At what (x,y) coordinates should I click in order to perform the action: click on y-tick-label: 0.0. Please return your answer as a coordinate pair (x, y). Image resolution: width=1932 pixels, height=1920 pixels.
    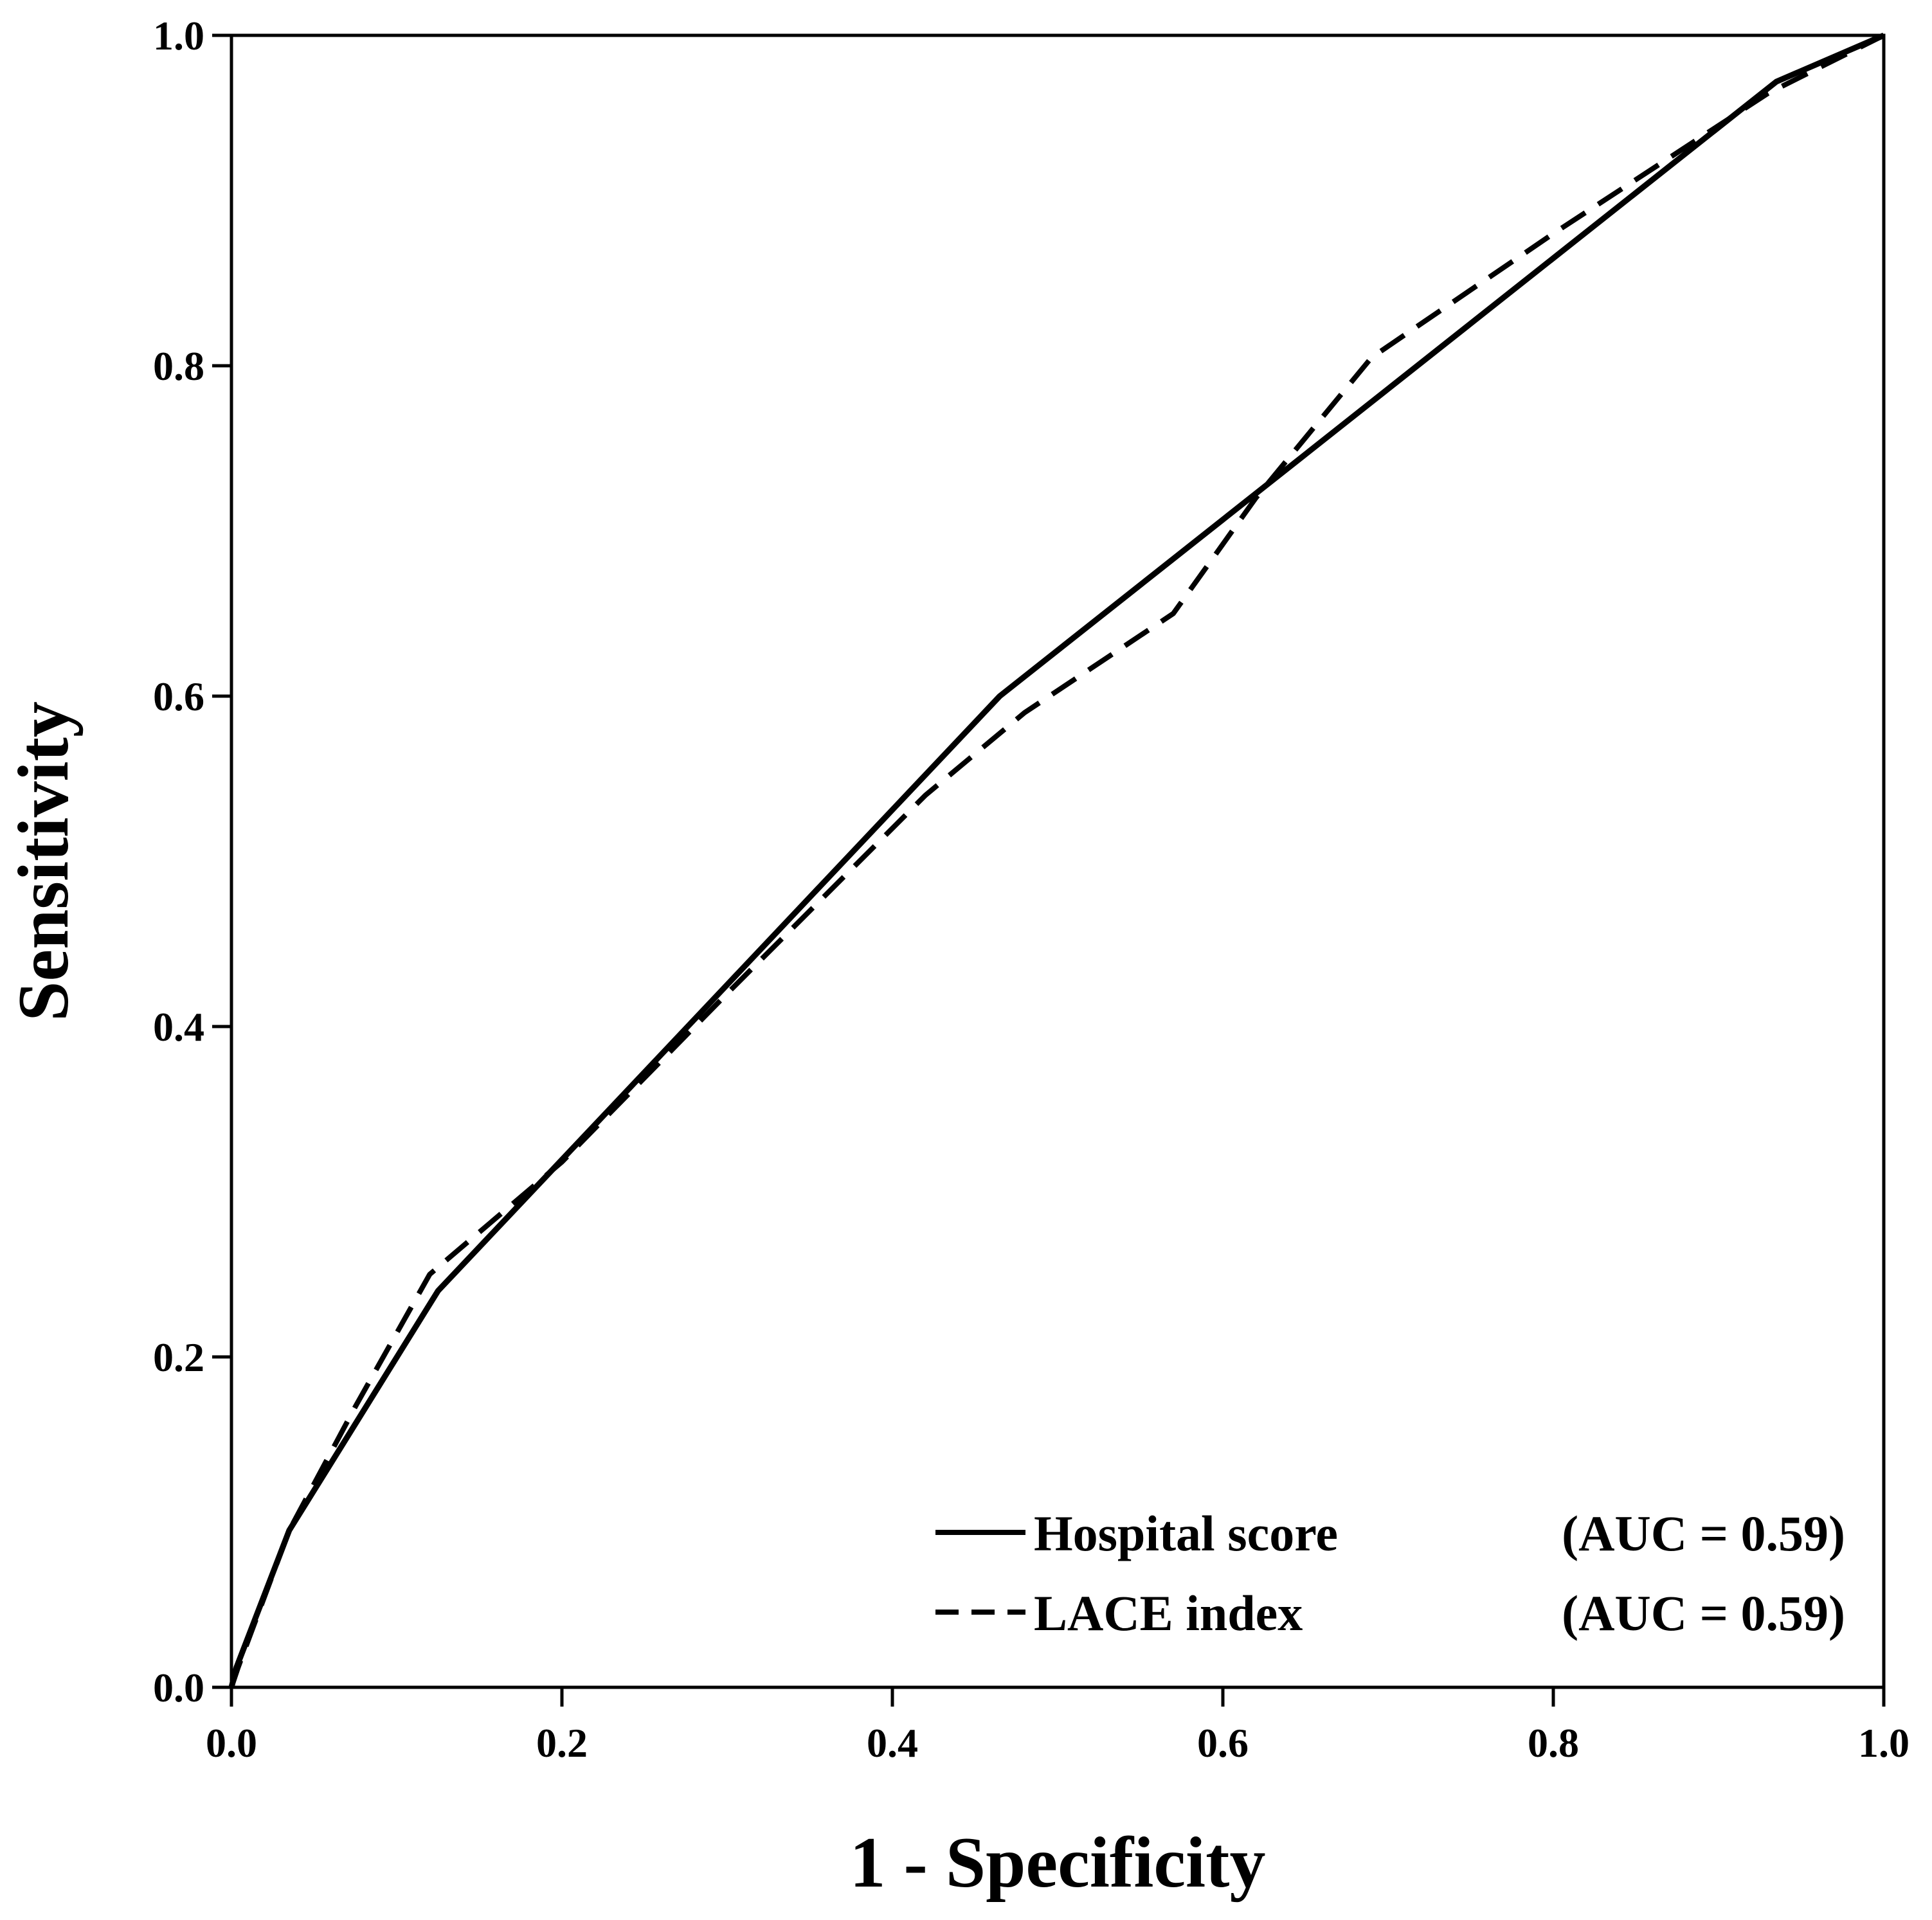
    Looking at the image, I should click on (178, 1688).